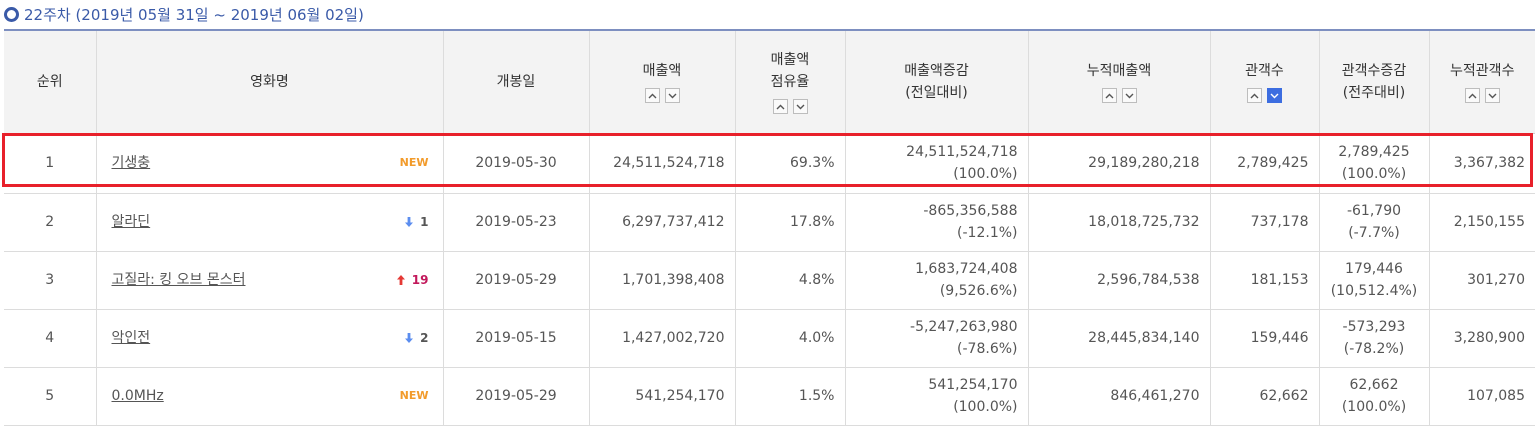 Image resolution: width=1539 pixels, height=440 pixels. What do you see at coordinates (1481, 280) in the screenshot?
I see `acc-audience-cell: 301,270` at bounding box center [1481, 280].